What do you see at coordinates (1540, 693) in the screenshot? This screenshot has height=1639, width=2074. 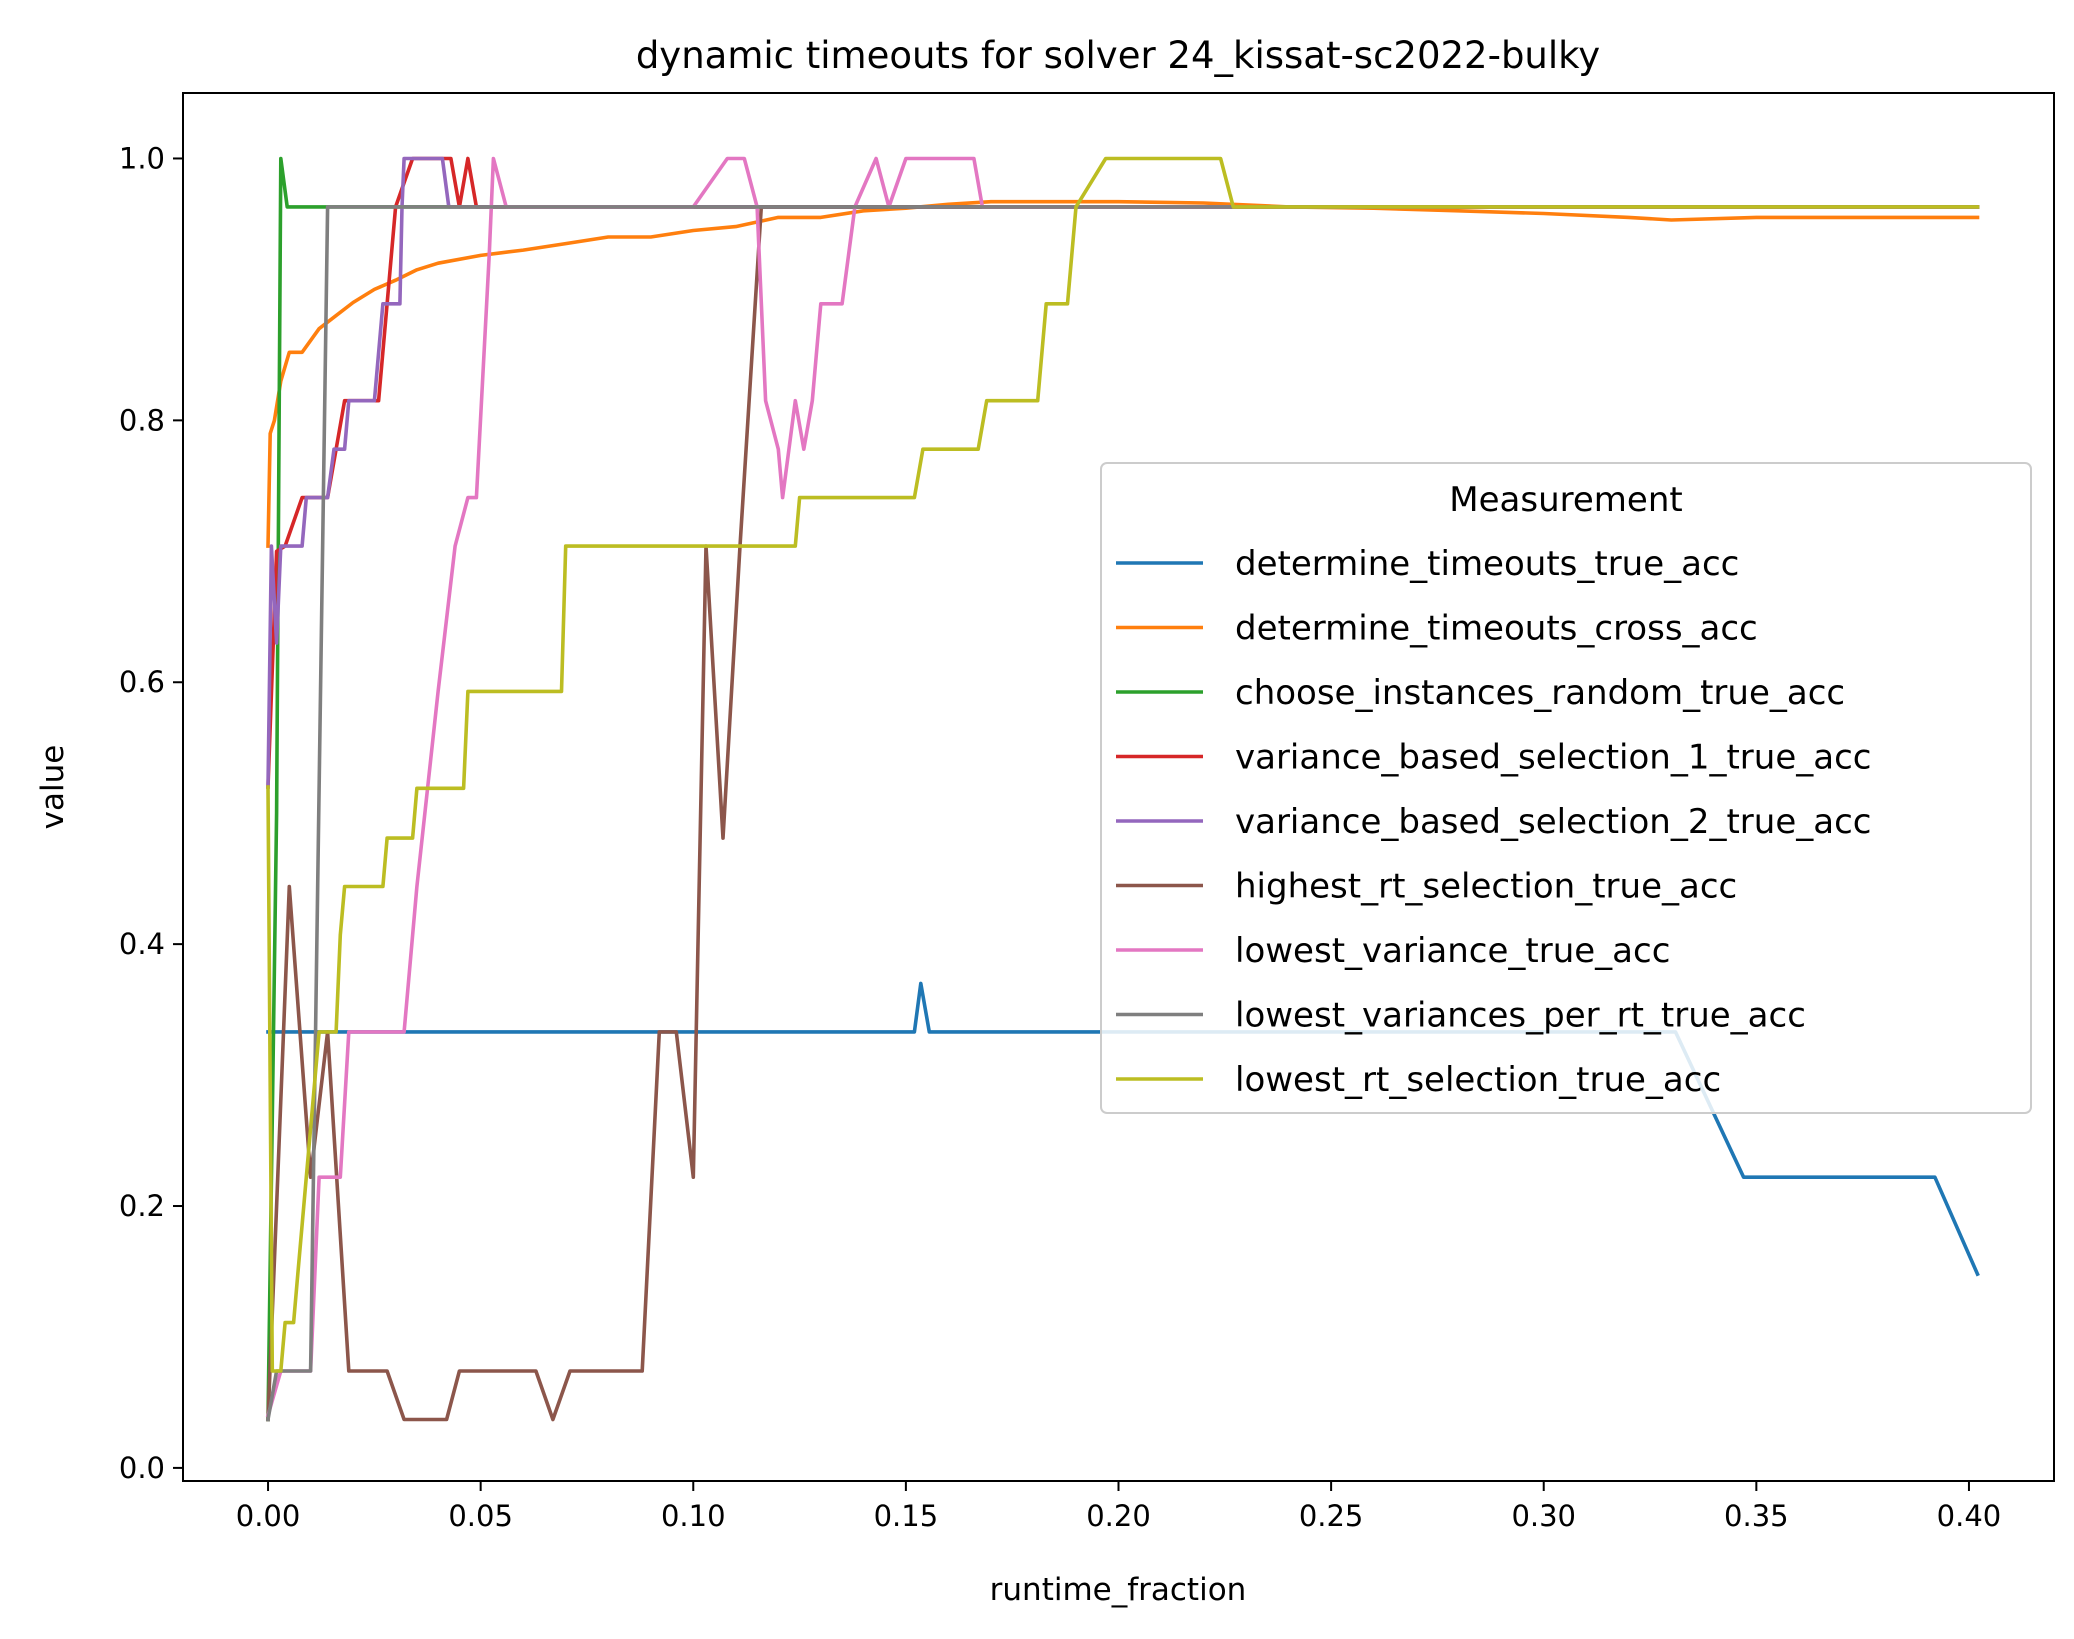 I see `legend-label: choose_instances_random_true_acc` at bounding box center [1540, 693].